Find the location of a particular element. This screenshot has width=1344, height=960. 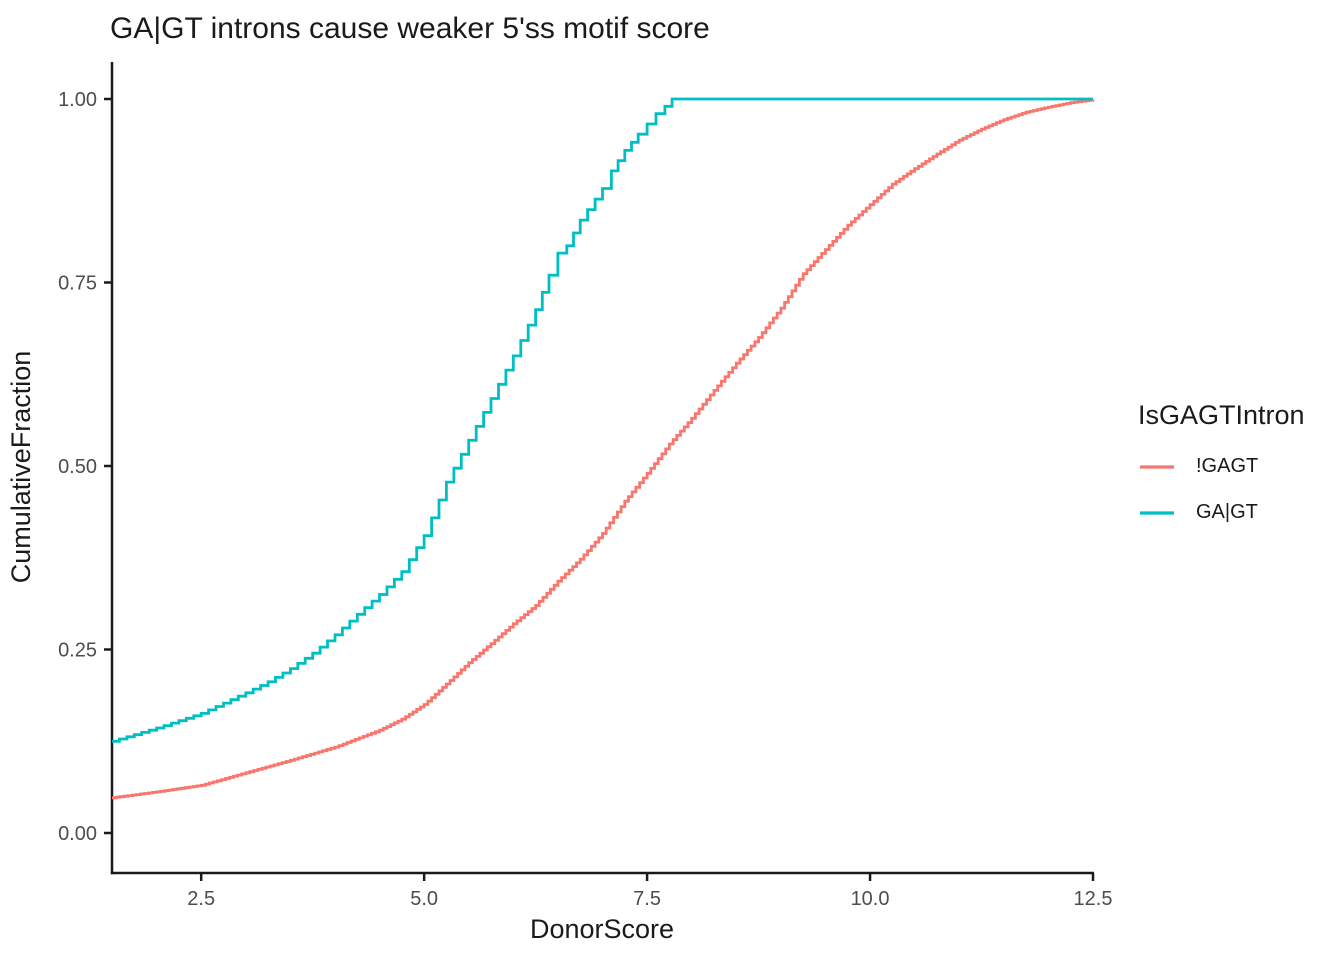

x-tick-label: 10.0 is located at coordinates (870, 899).